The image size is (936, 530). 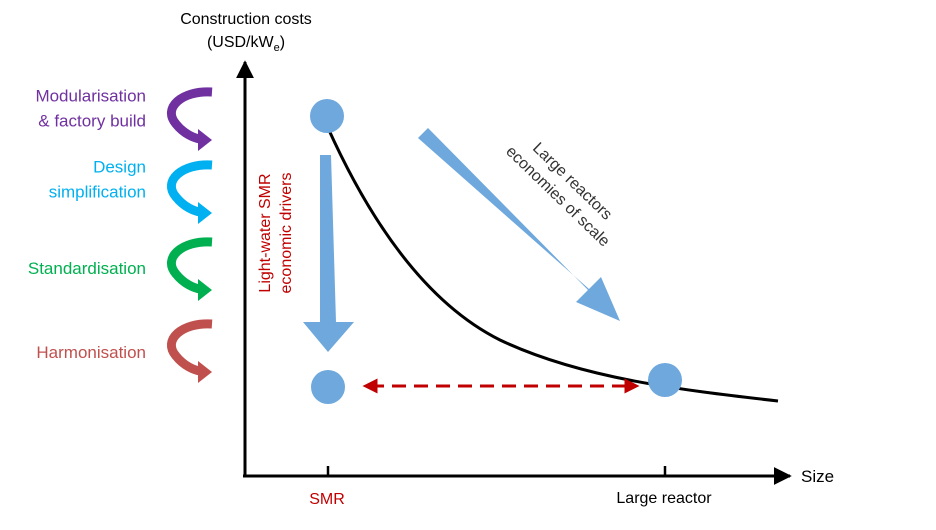 What do you see at coordinates (817, 476) in the screenshot?
I see `x-axis-title: Size` at bounding box center [817, 476].